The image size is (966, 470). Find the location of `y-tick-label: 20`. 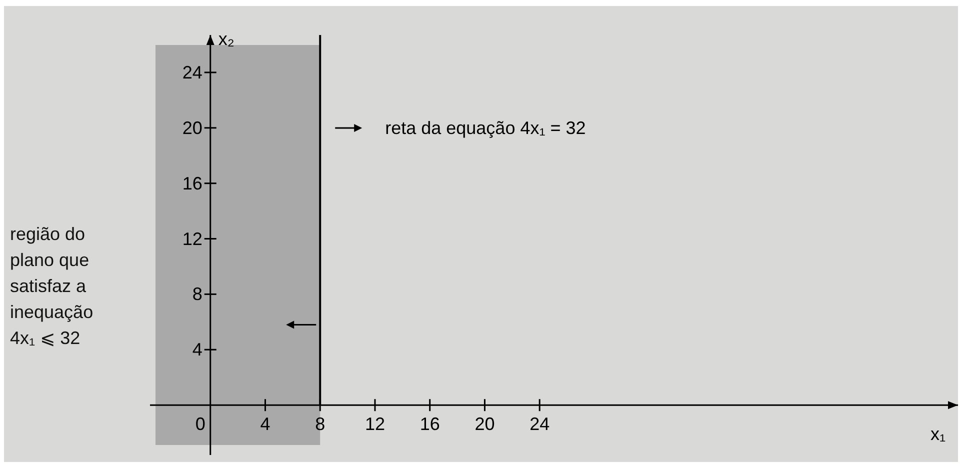

y-tick-label: 20 is located at coordinates (192, 128).